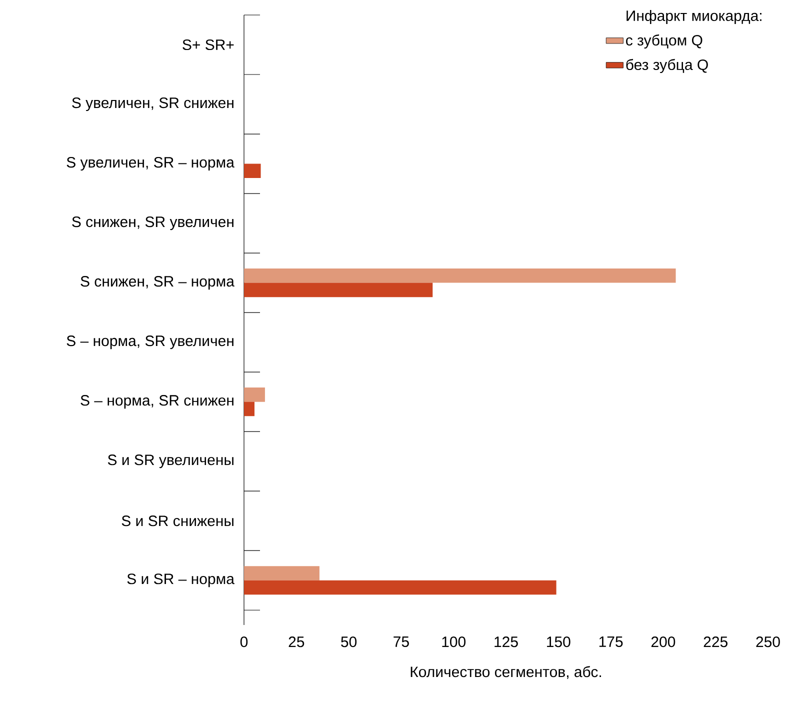  What do you see at coordinates (558, 642) in the screenshot?
I see `x-tick-label: 150` at bounding box center [558, 642].